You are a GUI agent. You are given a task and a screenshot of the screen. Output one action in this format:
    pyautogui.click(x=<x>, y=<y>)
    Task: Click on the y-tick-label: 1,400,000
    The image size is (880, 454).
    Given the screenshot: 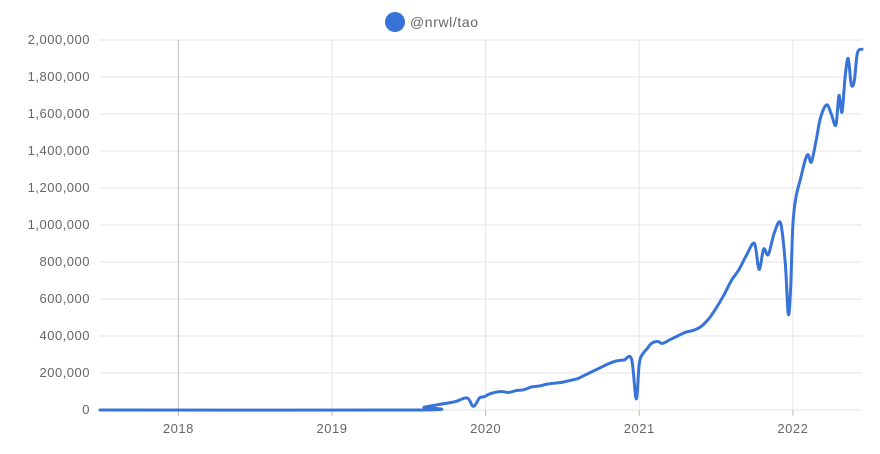 What is the action you would take?
    pyautogui.click(x=59, y=150)
    